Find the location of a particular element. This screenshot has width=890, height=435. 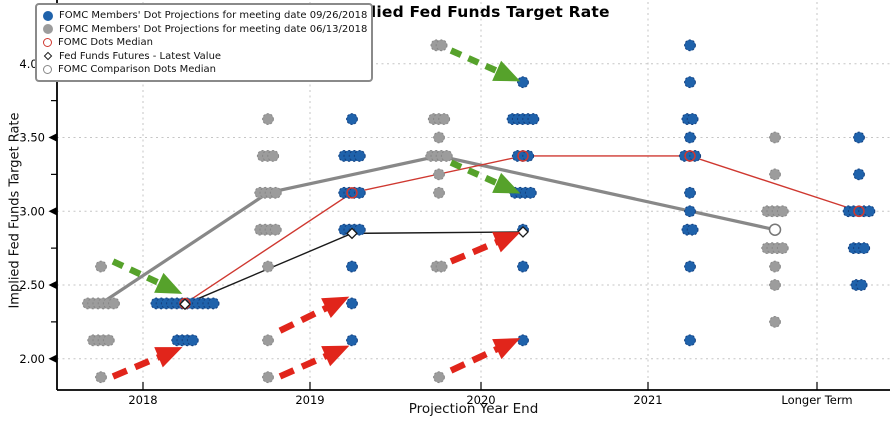

x-axis-title: Projection Year End is located at coordinates (473, 409).